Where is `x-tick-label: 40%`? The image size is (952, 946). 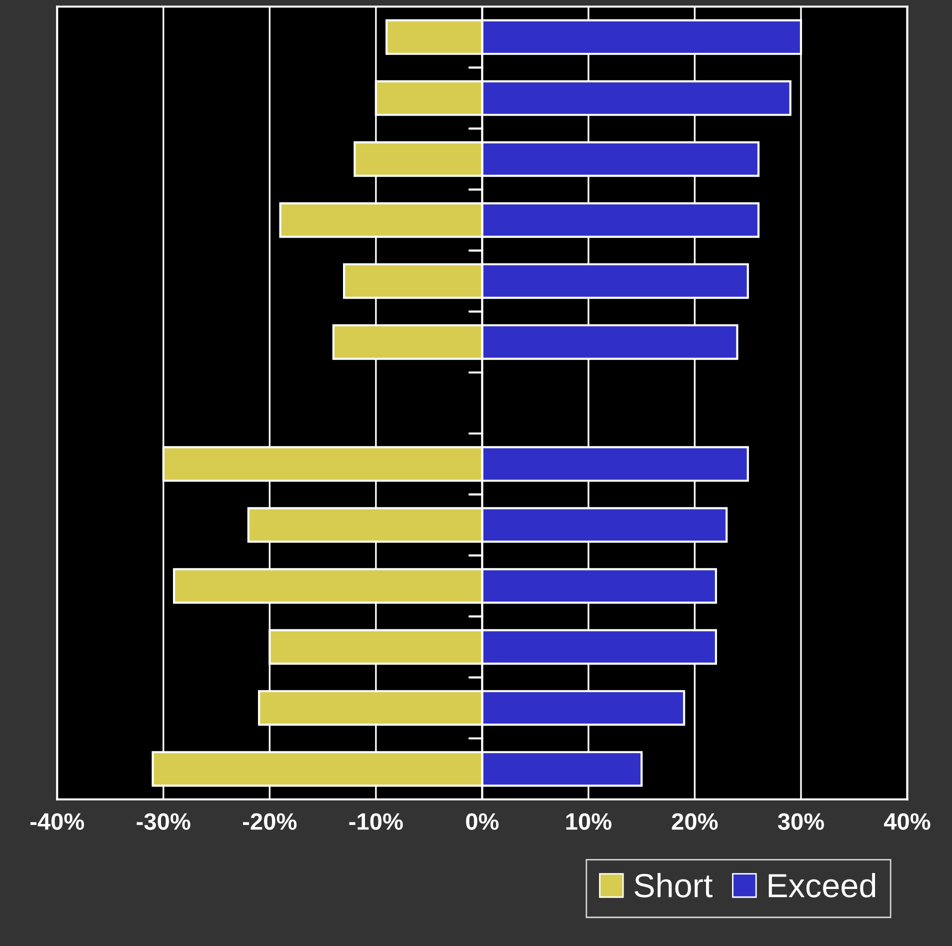 x-tick-label: 40% is located at coordinates (907, 821).